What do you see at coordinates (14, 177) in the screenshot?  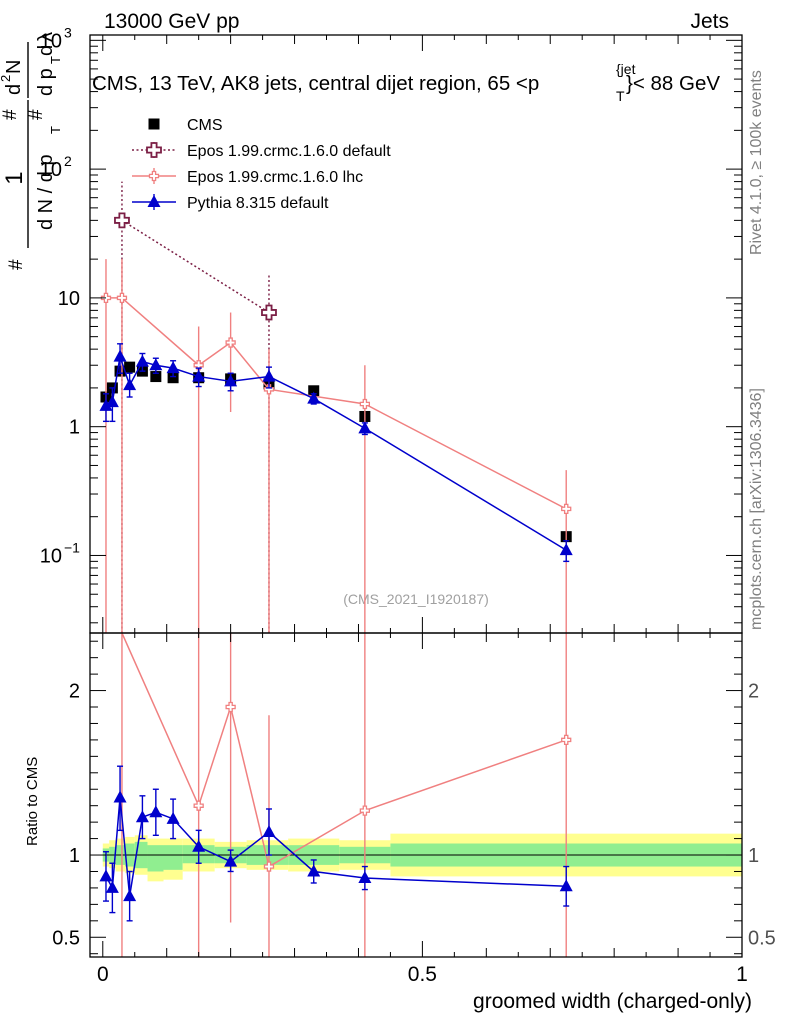 I see `svg-text: 1` at bounding box center [14, 177].